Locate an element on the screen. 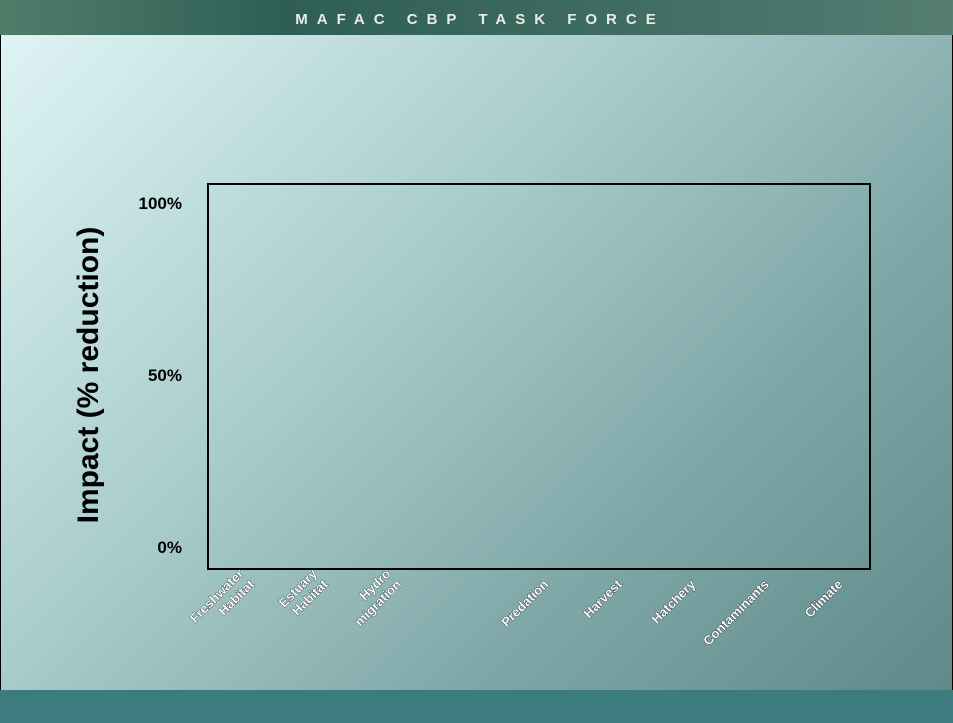 This screenshot has height=723, width=953. header-title: MAFAC CBP TASK FORCE is located at coordinates (479, 19).